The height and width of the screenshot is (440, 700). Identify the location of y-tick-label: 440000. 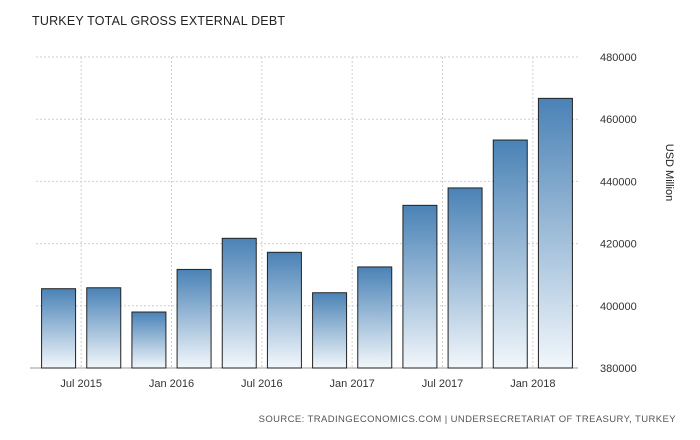
(618, 182).